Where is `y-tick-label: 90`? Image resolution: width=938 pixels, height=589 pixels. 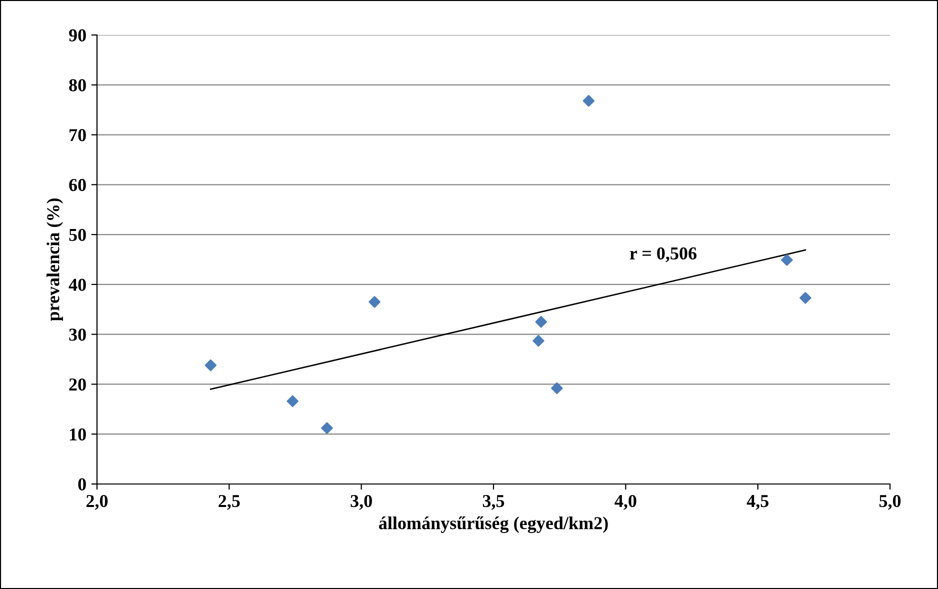 y-tick-label: 90 is located at coordinates (77, 35).